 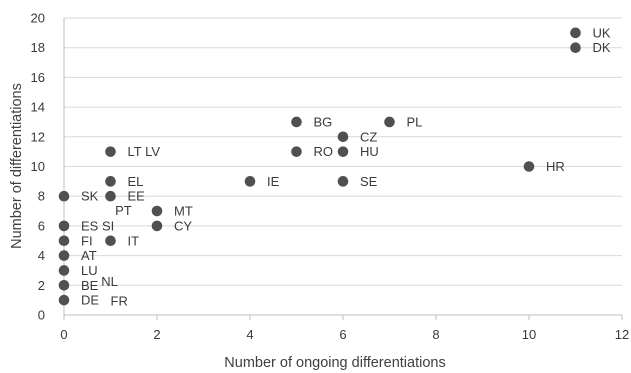 What do you see at coordinates (529, 334) in the screenshot?
I see `x-tick-label-10: 10` at bounding box center [529, 334].